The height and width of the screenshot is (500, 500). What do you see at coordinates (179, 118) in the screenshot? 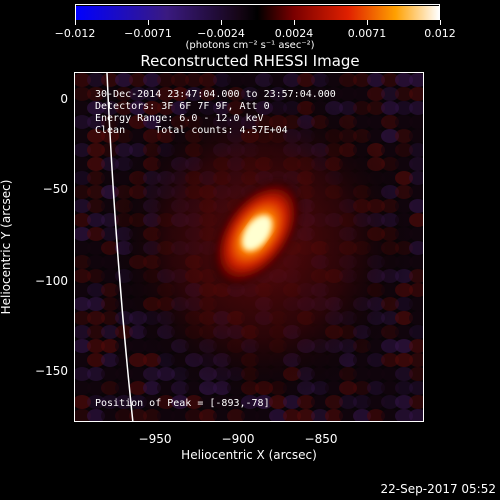
I see `energy-range: Energy Range: 6.0 - 12.0 keV` at bounding box center [179, 118].